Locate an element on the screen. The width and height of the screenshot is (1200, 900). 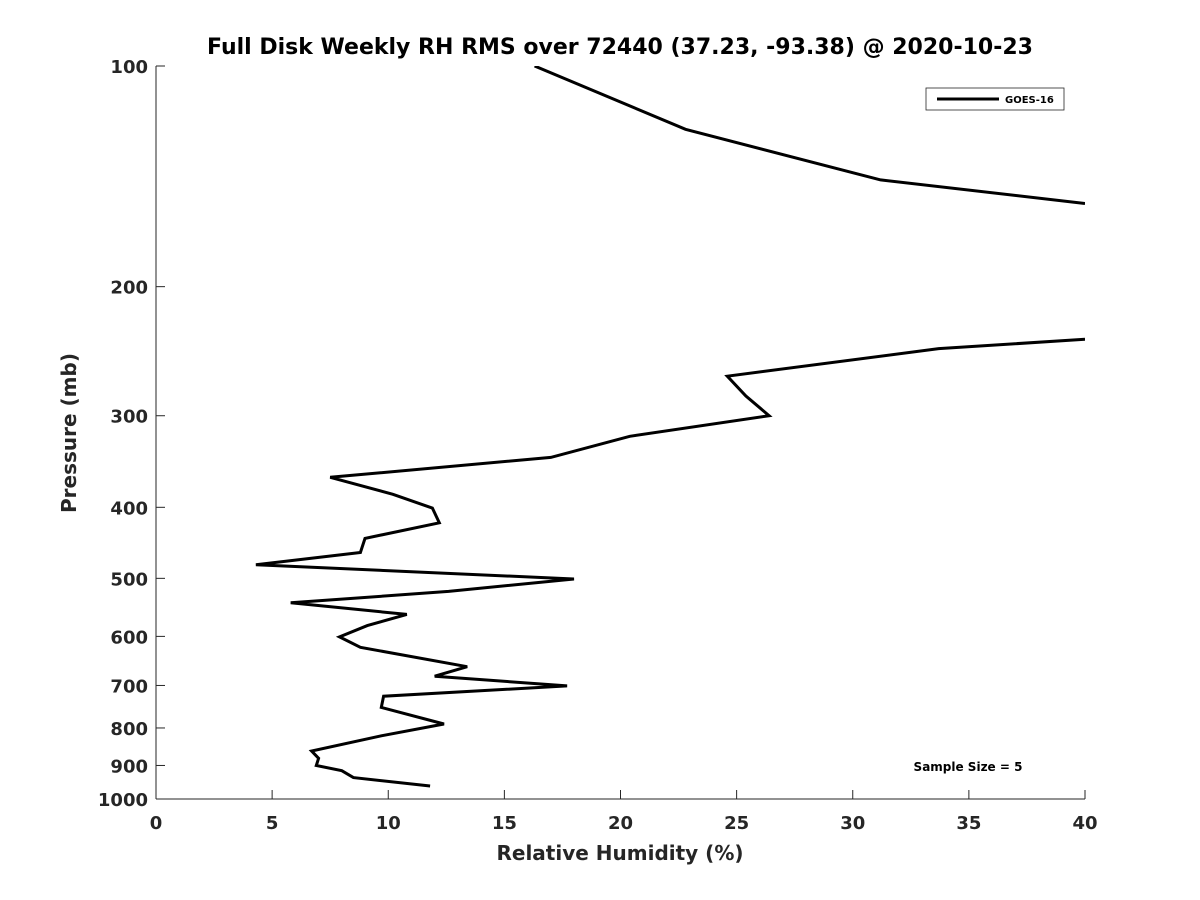
y-axis-label: Pressure (mb) is located at coordinates (69, 433).